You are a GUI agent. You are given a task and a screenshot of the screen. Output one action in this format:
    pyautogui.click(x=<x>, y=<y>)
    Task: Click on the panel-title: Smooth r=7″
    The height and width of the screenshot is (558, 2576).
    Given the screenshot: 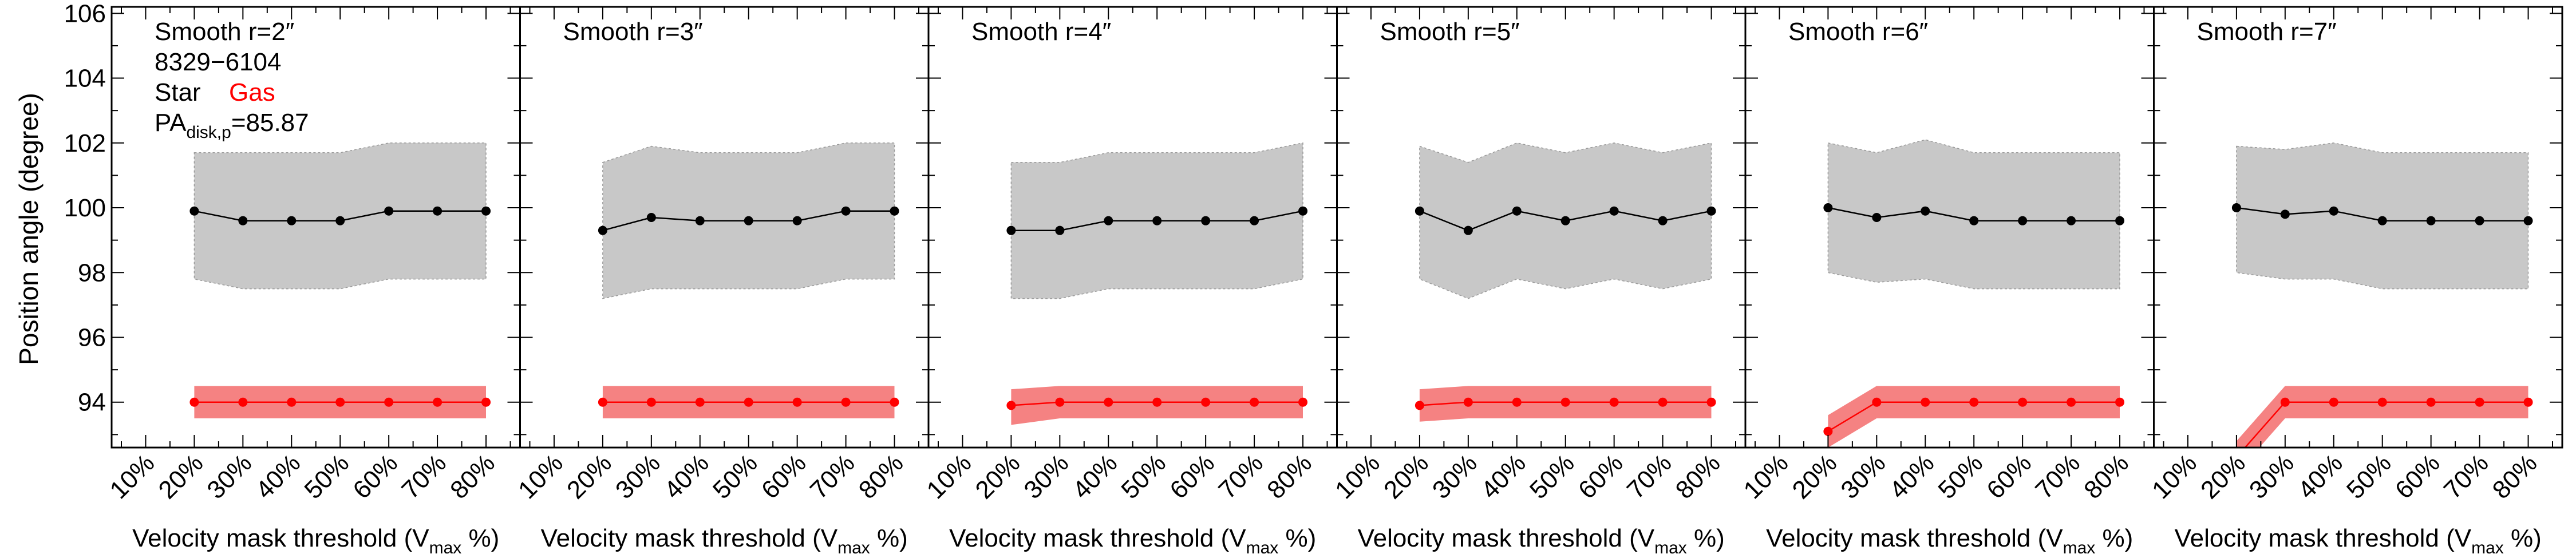 What is the action you would take?
    pyautogui.click(x=2267, y=32)
    